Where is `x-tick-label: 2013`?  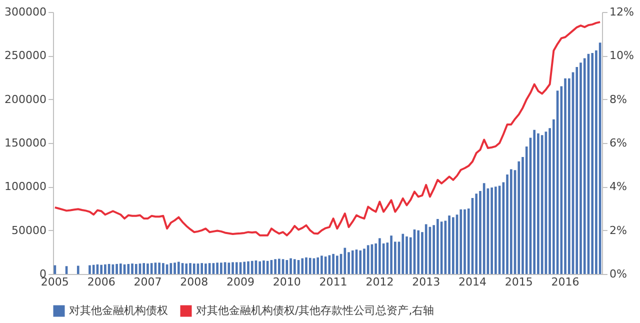 x-tick-label: 2013 is located at coordinates (426, 282).